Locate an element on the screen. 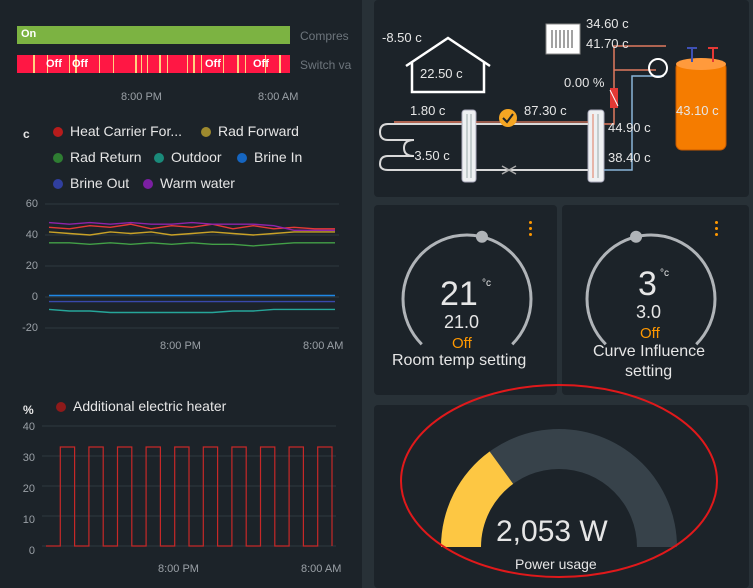 This screenshot has height=588, width=753. tank-temp: 43.10 c is located at coordinates (697, 110).